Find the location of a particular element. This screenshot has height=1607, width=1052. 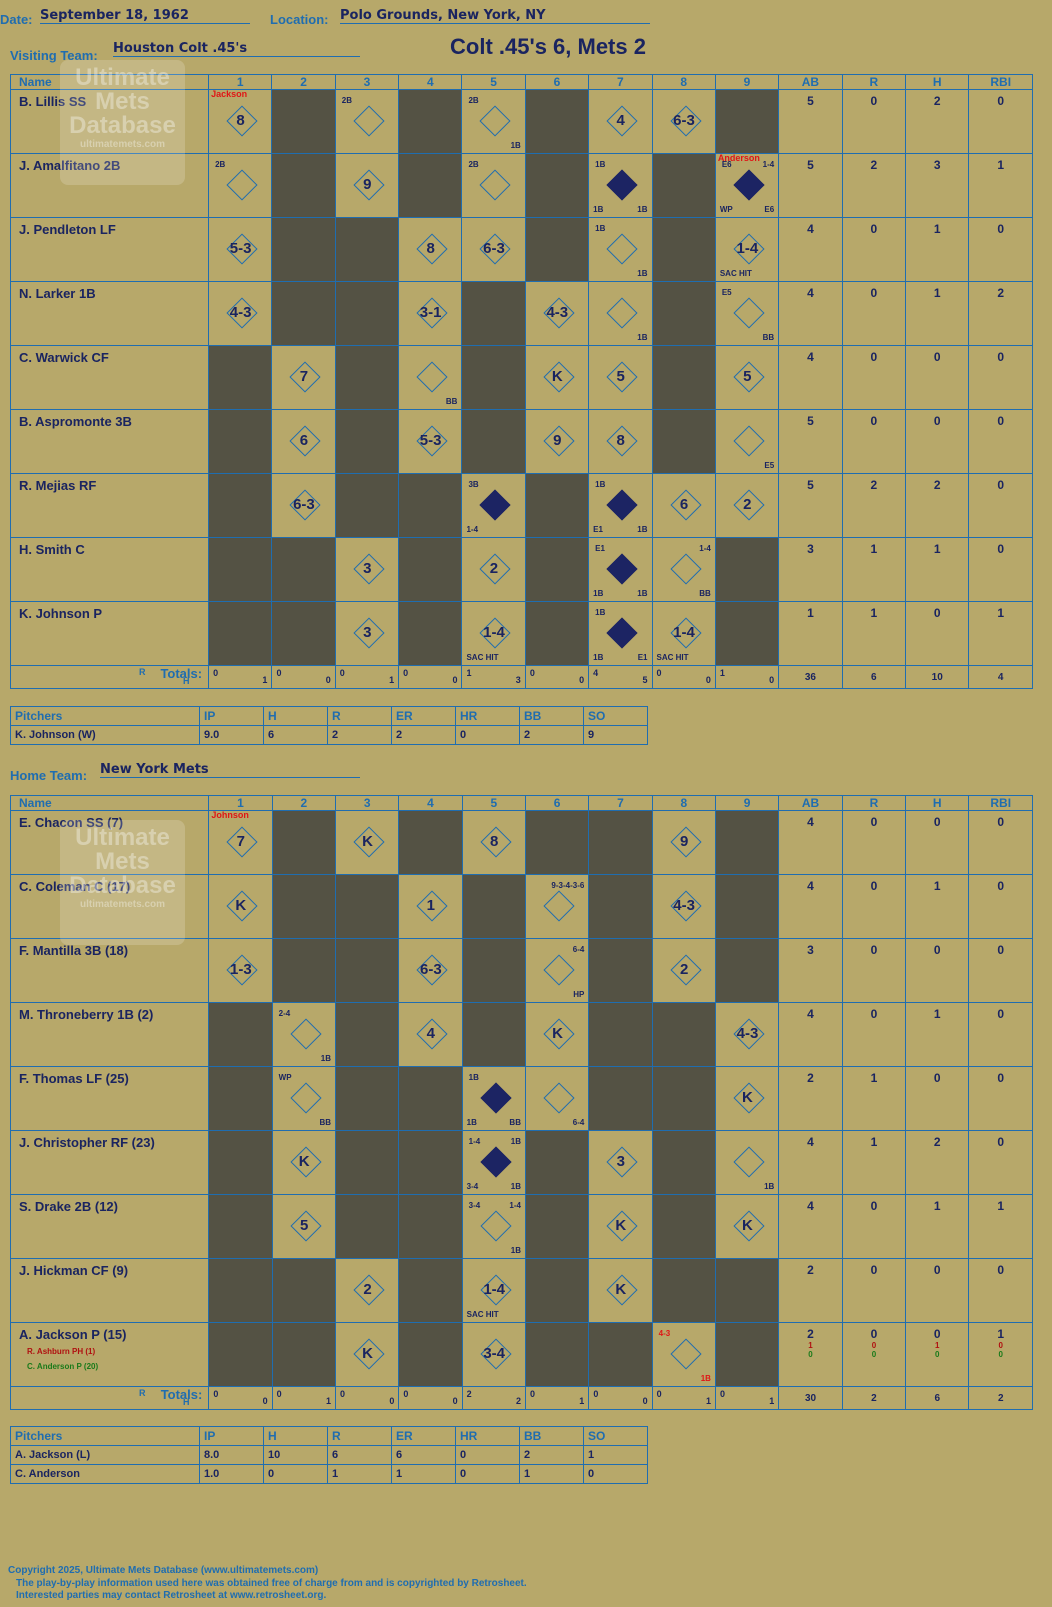

play-note: 3-4 is located at coordinates (474, 1205).